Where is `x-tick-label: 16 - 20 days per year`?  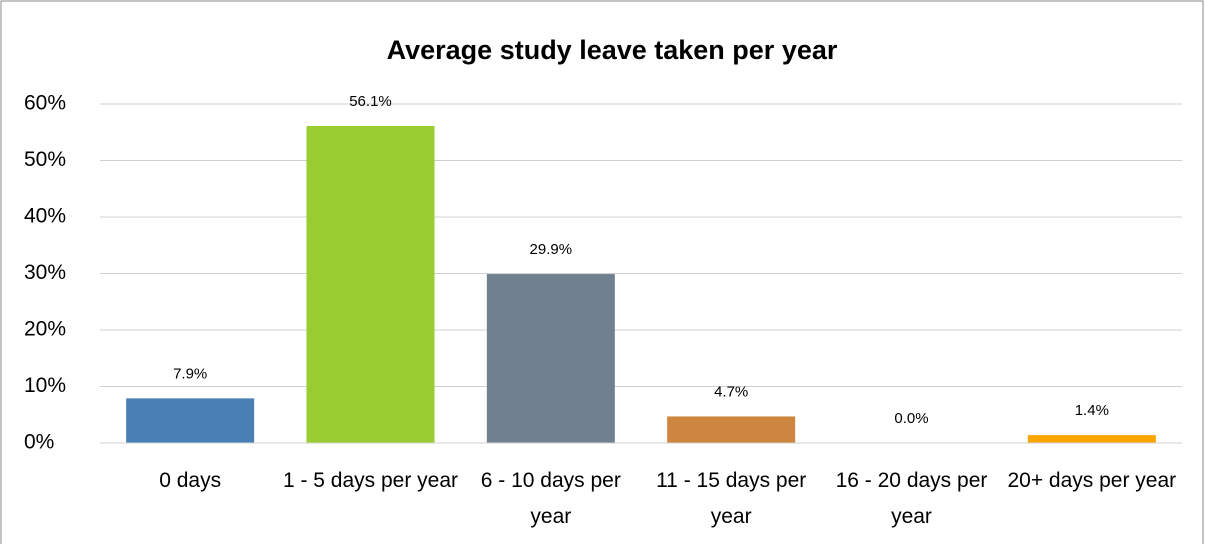
x-tick-label: 16 - 20 days per year is located at coordinates (911, 498).